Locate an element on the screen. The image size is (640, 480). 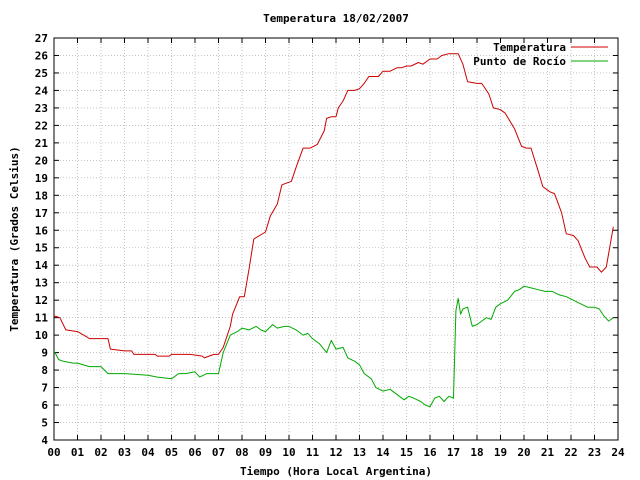
y-tick-label: 11 is located at coordinates (42, 318).